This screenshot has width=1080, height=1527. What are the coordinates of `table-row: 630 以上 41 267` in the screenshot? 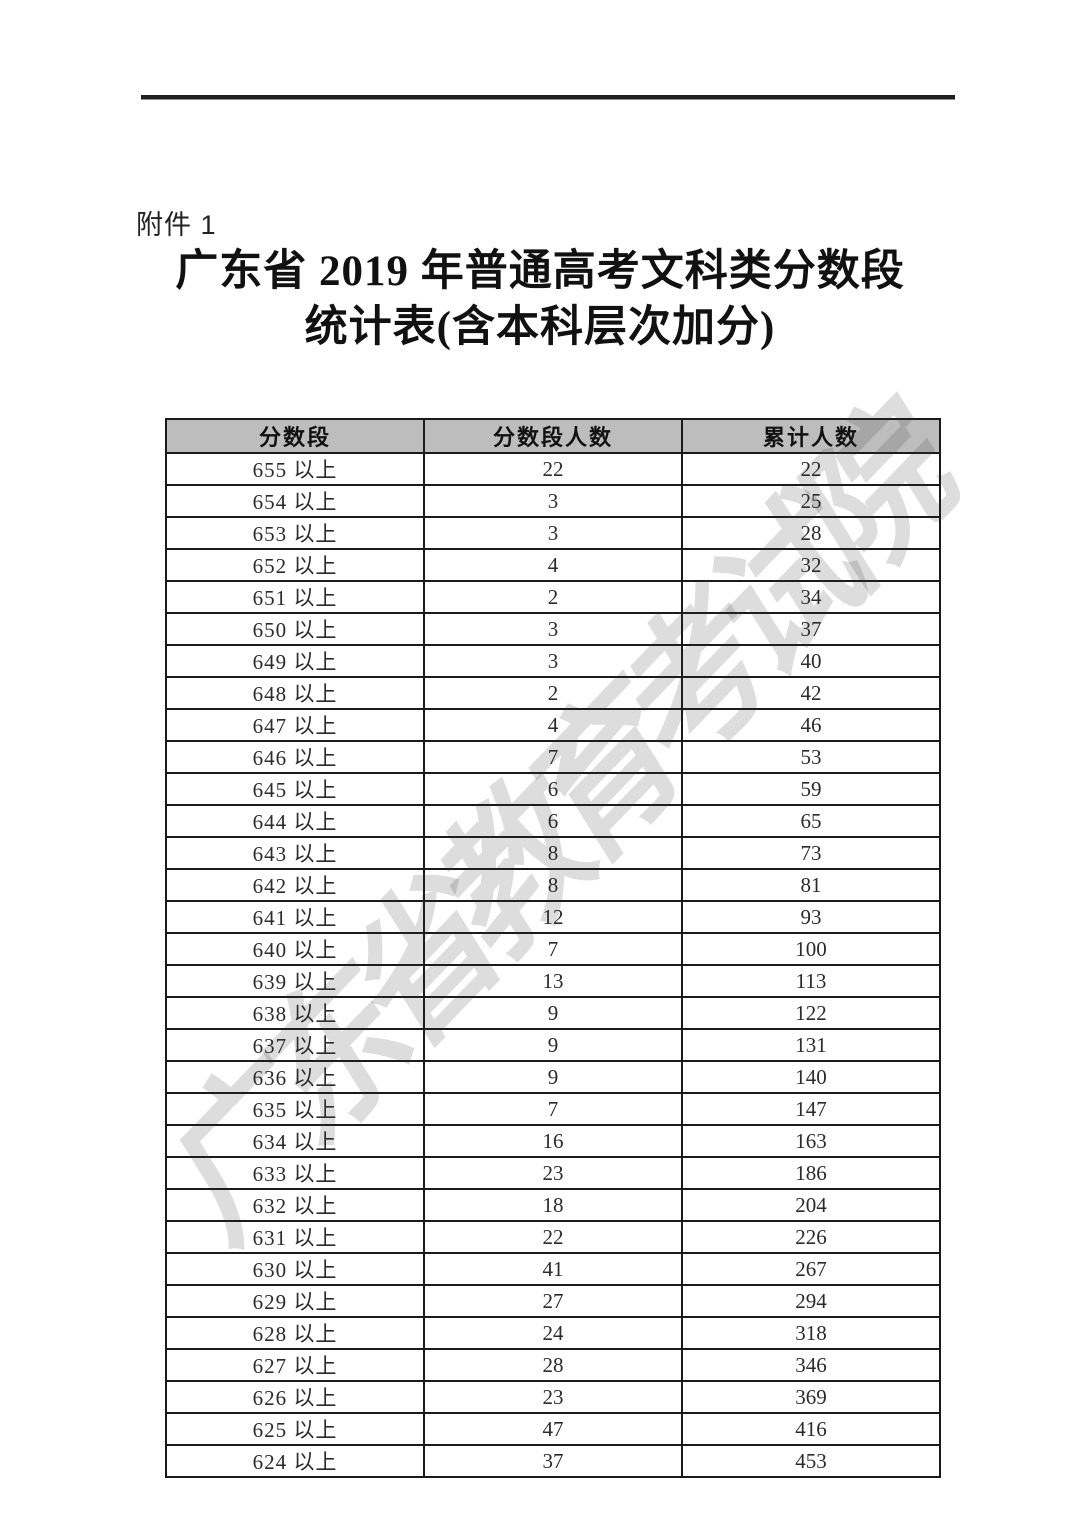 It's located at (553, 1269).